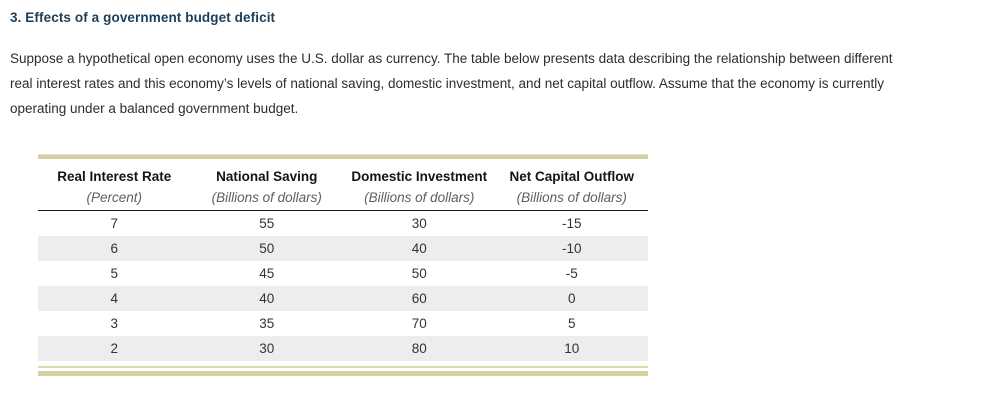  I want to click on table-row: 6 50 40 -10, so click(343, 248).